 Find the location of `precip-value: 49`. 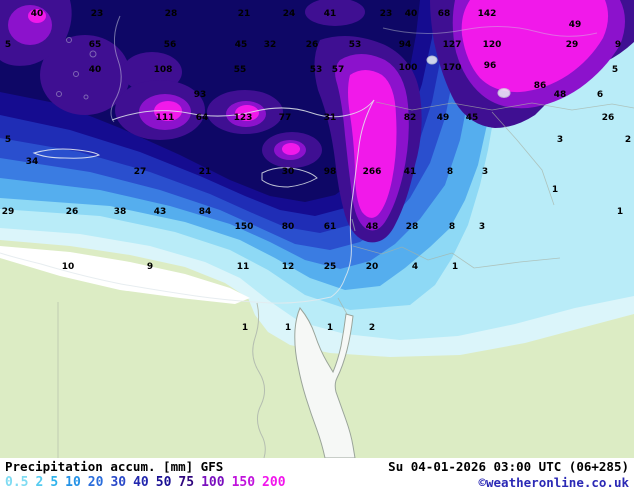

precip-value: 49 is located at coordinates (575, 25).